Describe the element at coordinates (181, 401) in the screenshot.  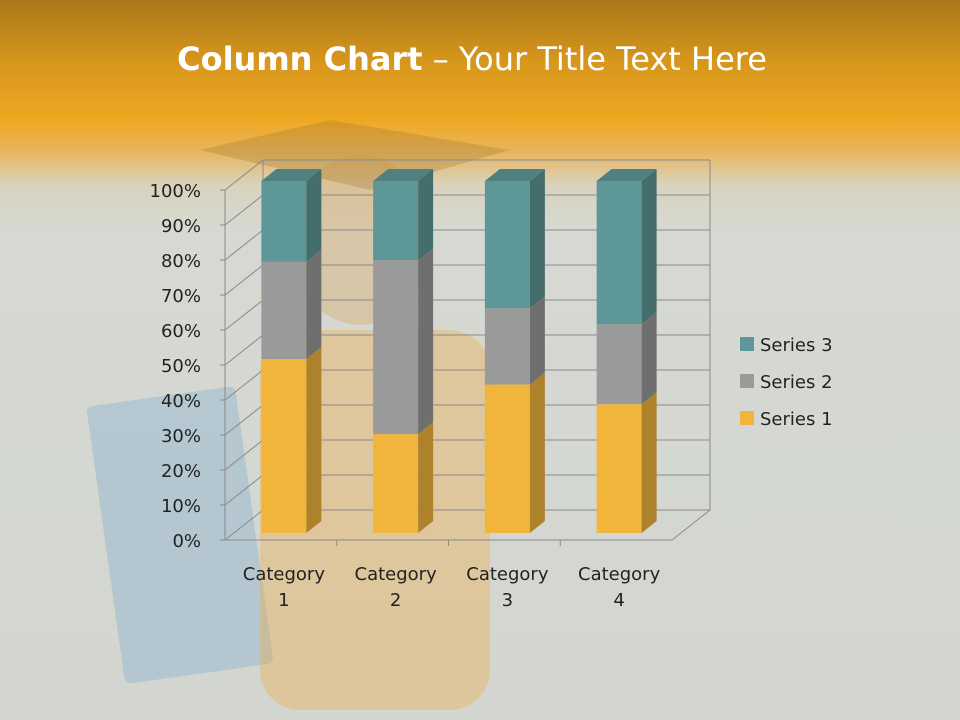
I see `y-tick-label: 40%` at that location.